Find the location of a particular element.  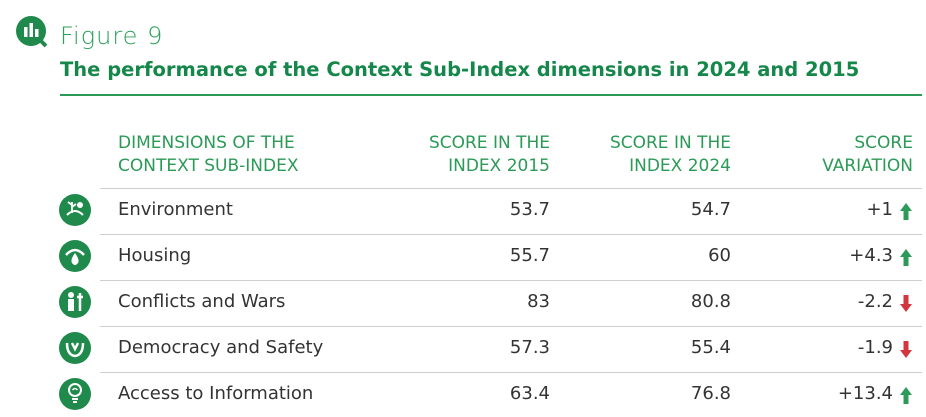

score-2015: 83 is located at coordinates (538, 301).